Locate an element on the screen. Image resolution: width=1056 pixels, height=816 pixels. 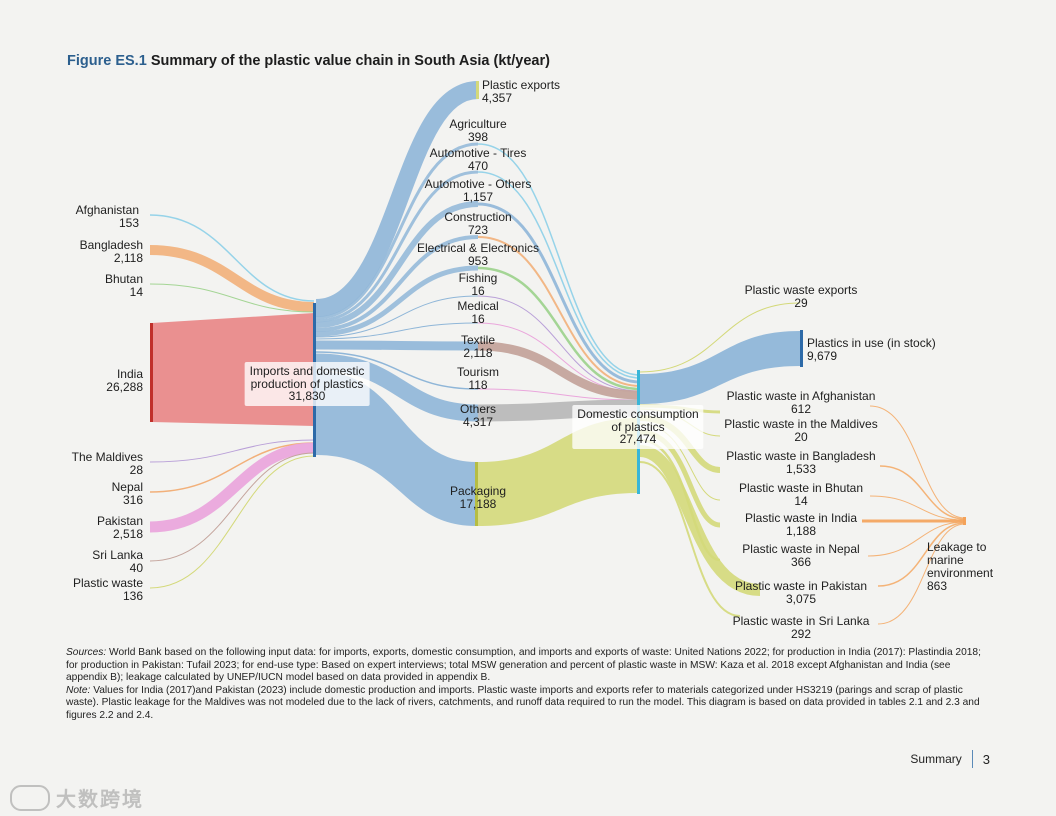
node-fishing-value: 16 is located at coordinates (478, 290).